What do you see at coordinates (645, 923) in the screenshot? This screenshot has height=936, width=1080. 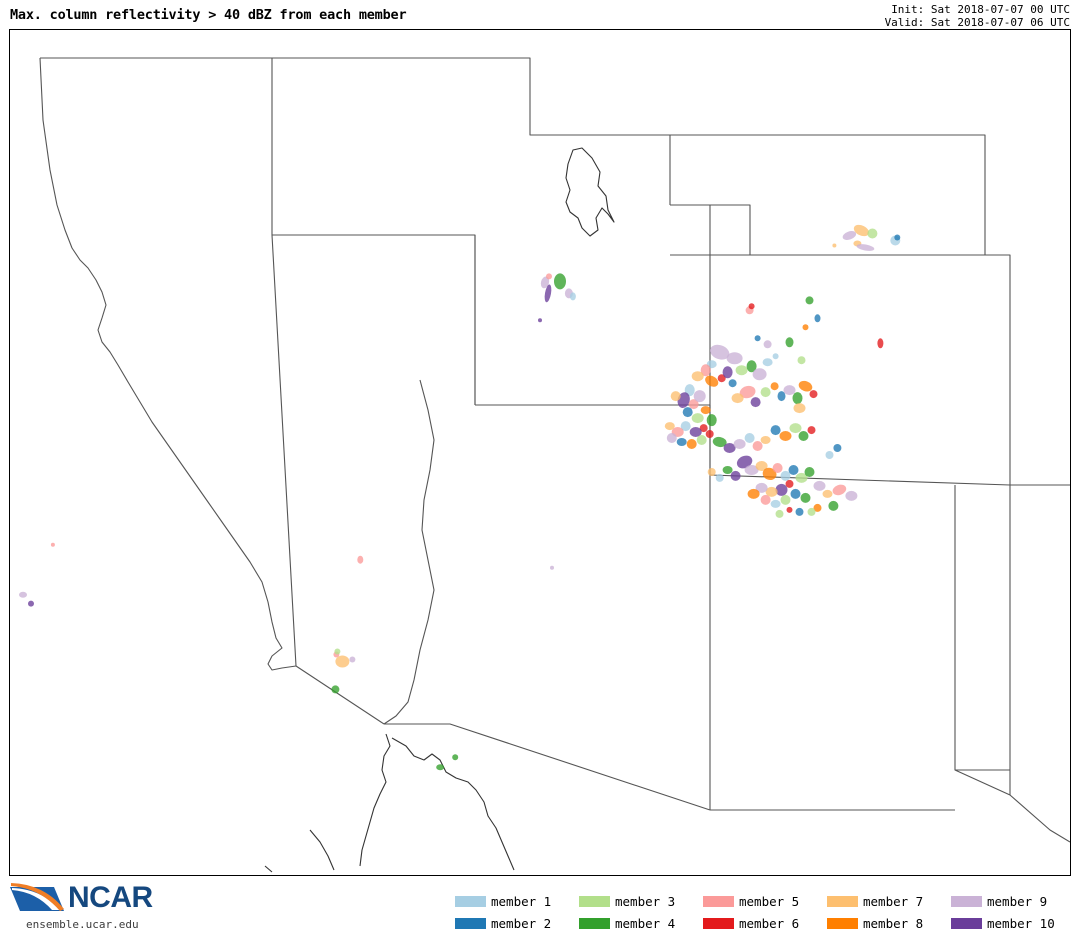 I see `legend-item-label: member 4` at bounding box center [645, 923].